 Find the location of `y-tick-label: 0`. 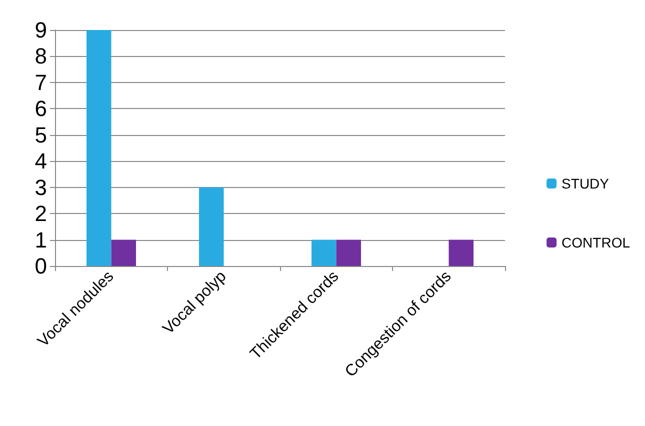

y-tick-label: 0 is located at coordinates (40, 266).